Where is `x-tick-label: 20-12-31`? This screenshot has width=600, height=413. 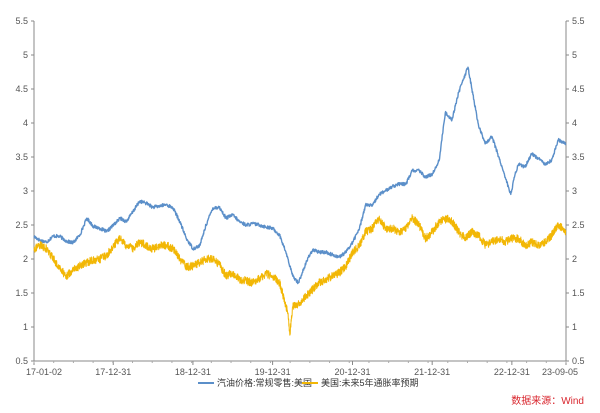
x-tick-label: 20-12-31 is located at coordinates (352, 372).